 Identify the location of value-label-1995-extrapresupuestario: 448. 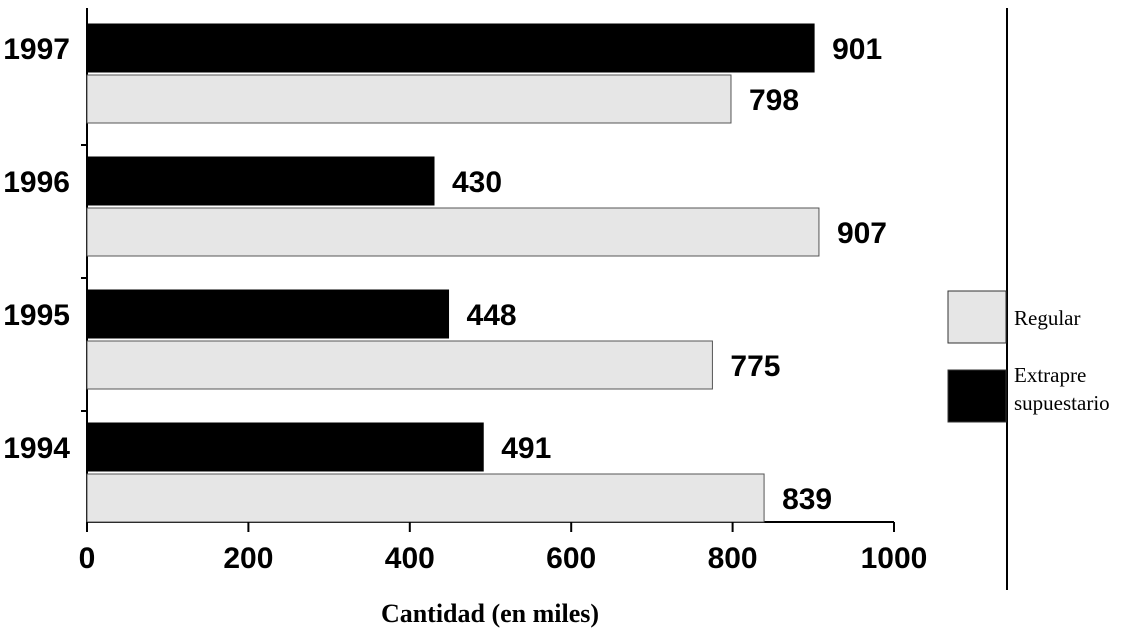
(492, 315).